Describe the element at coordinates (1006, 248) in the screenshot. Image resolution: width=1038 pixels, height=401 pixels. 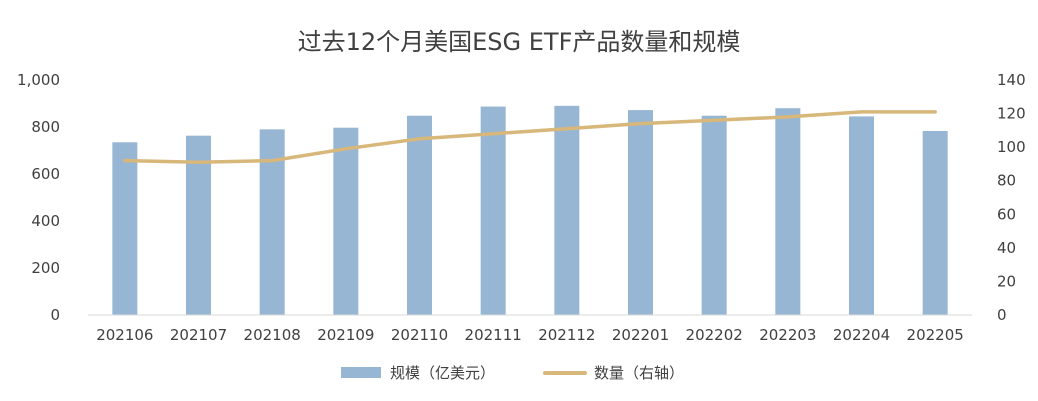
I see `y-right-tick-label: 40` at that location.